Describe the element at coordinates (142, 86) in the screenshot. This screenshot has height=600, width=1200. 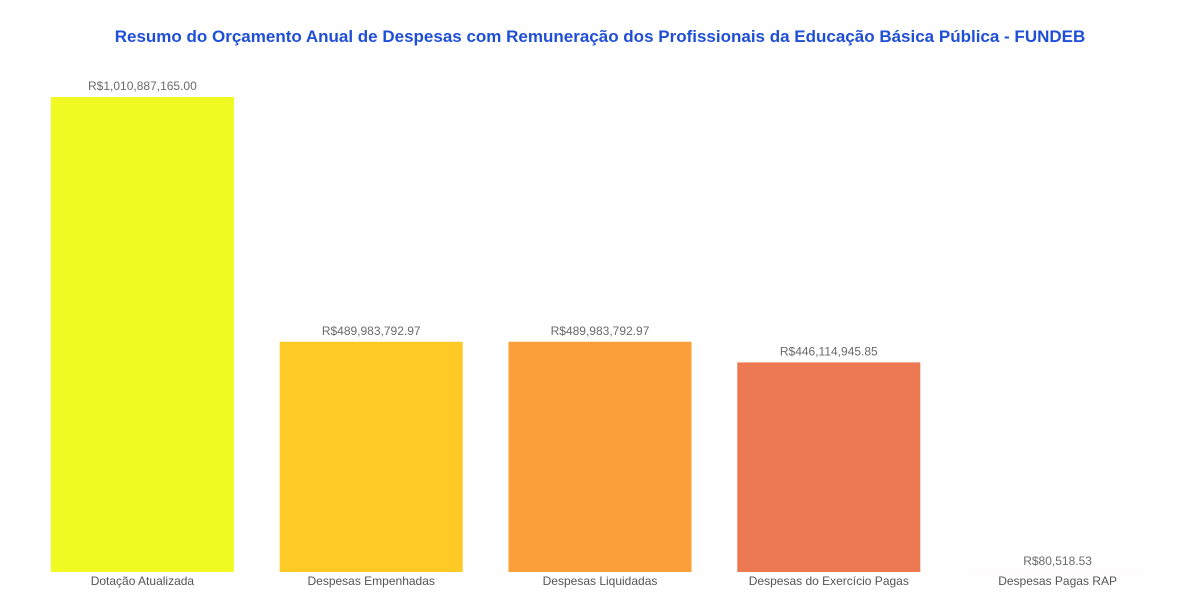
I see `bar-value-label-1: R$1,010,887,165.00` at that location.